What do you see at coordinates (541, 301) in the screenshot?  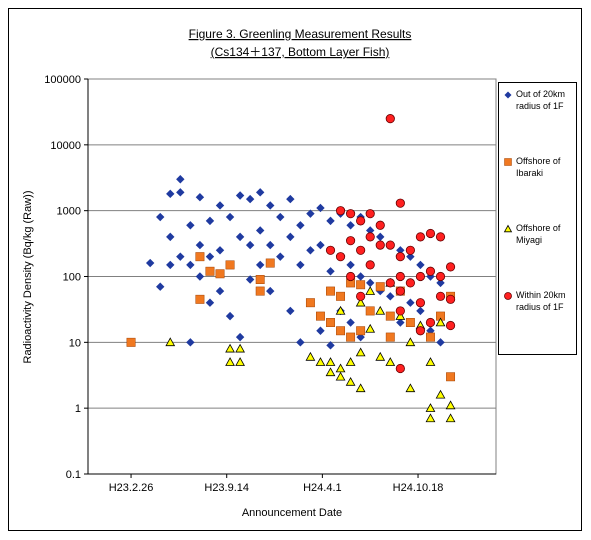 I see `legend-label: Within 20km radius of 1F` at bounding box center [541, 301].